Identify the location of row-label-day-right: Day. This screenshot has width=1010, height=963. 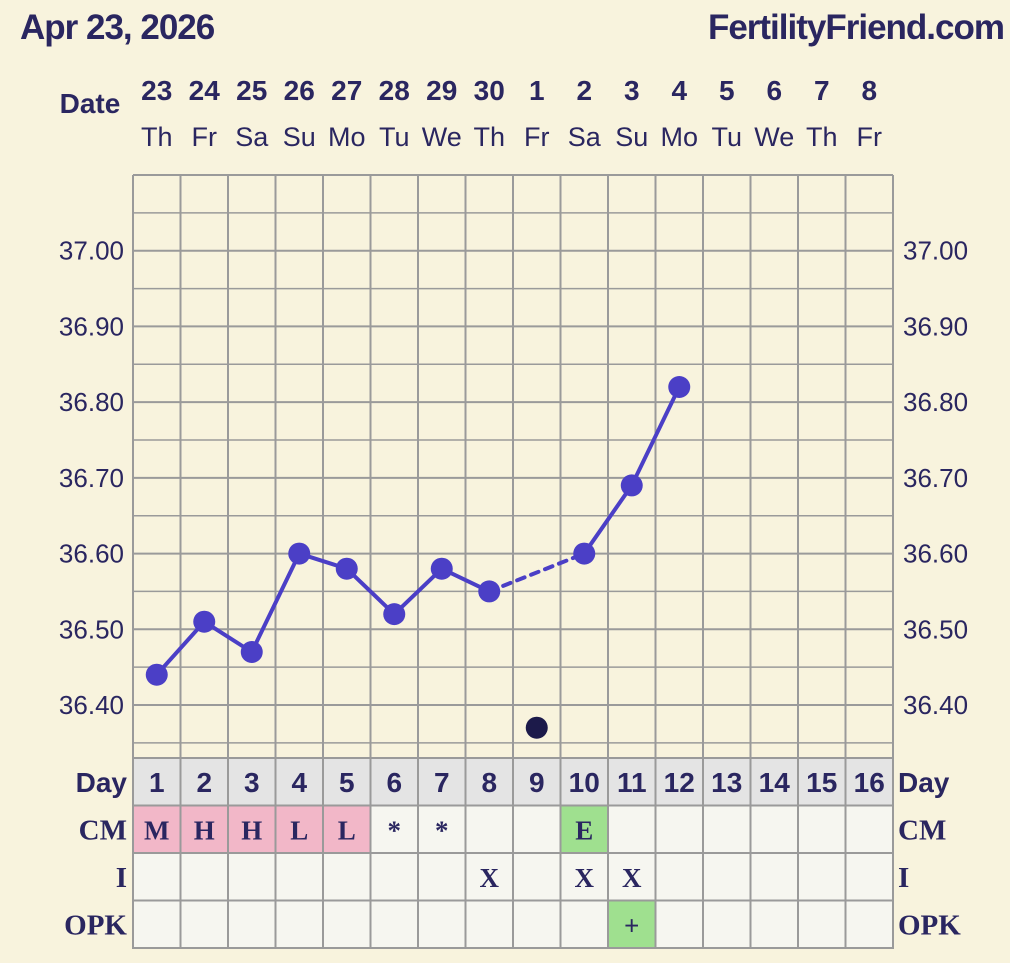
(924, 782).